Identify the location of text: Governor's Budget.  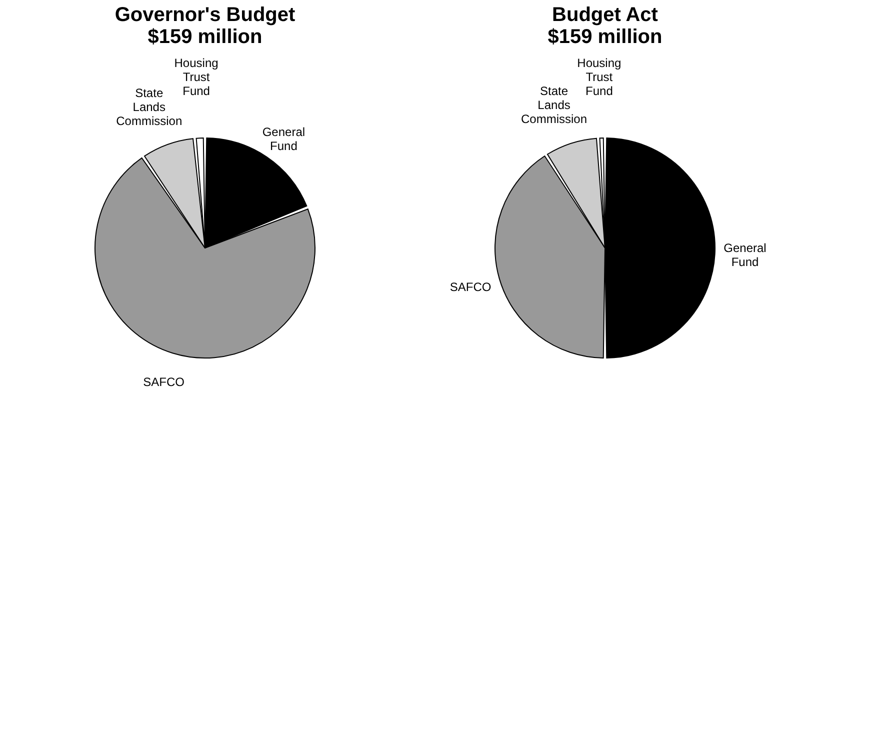
(205, 15).